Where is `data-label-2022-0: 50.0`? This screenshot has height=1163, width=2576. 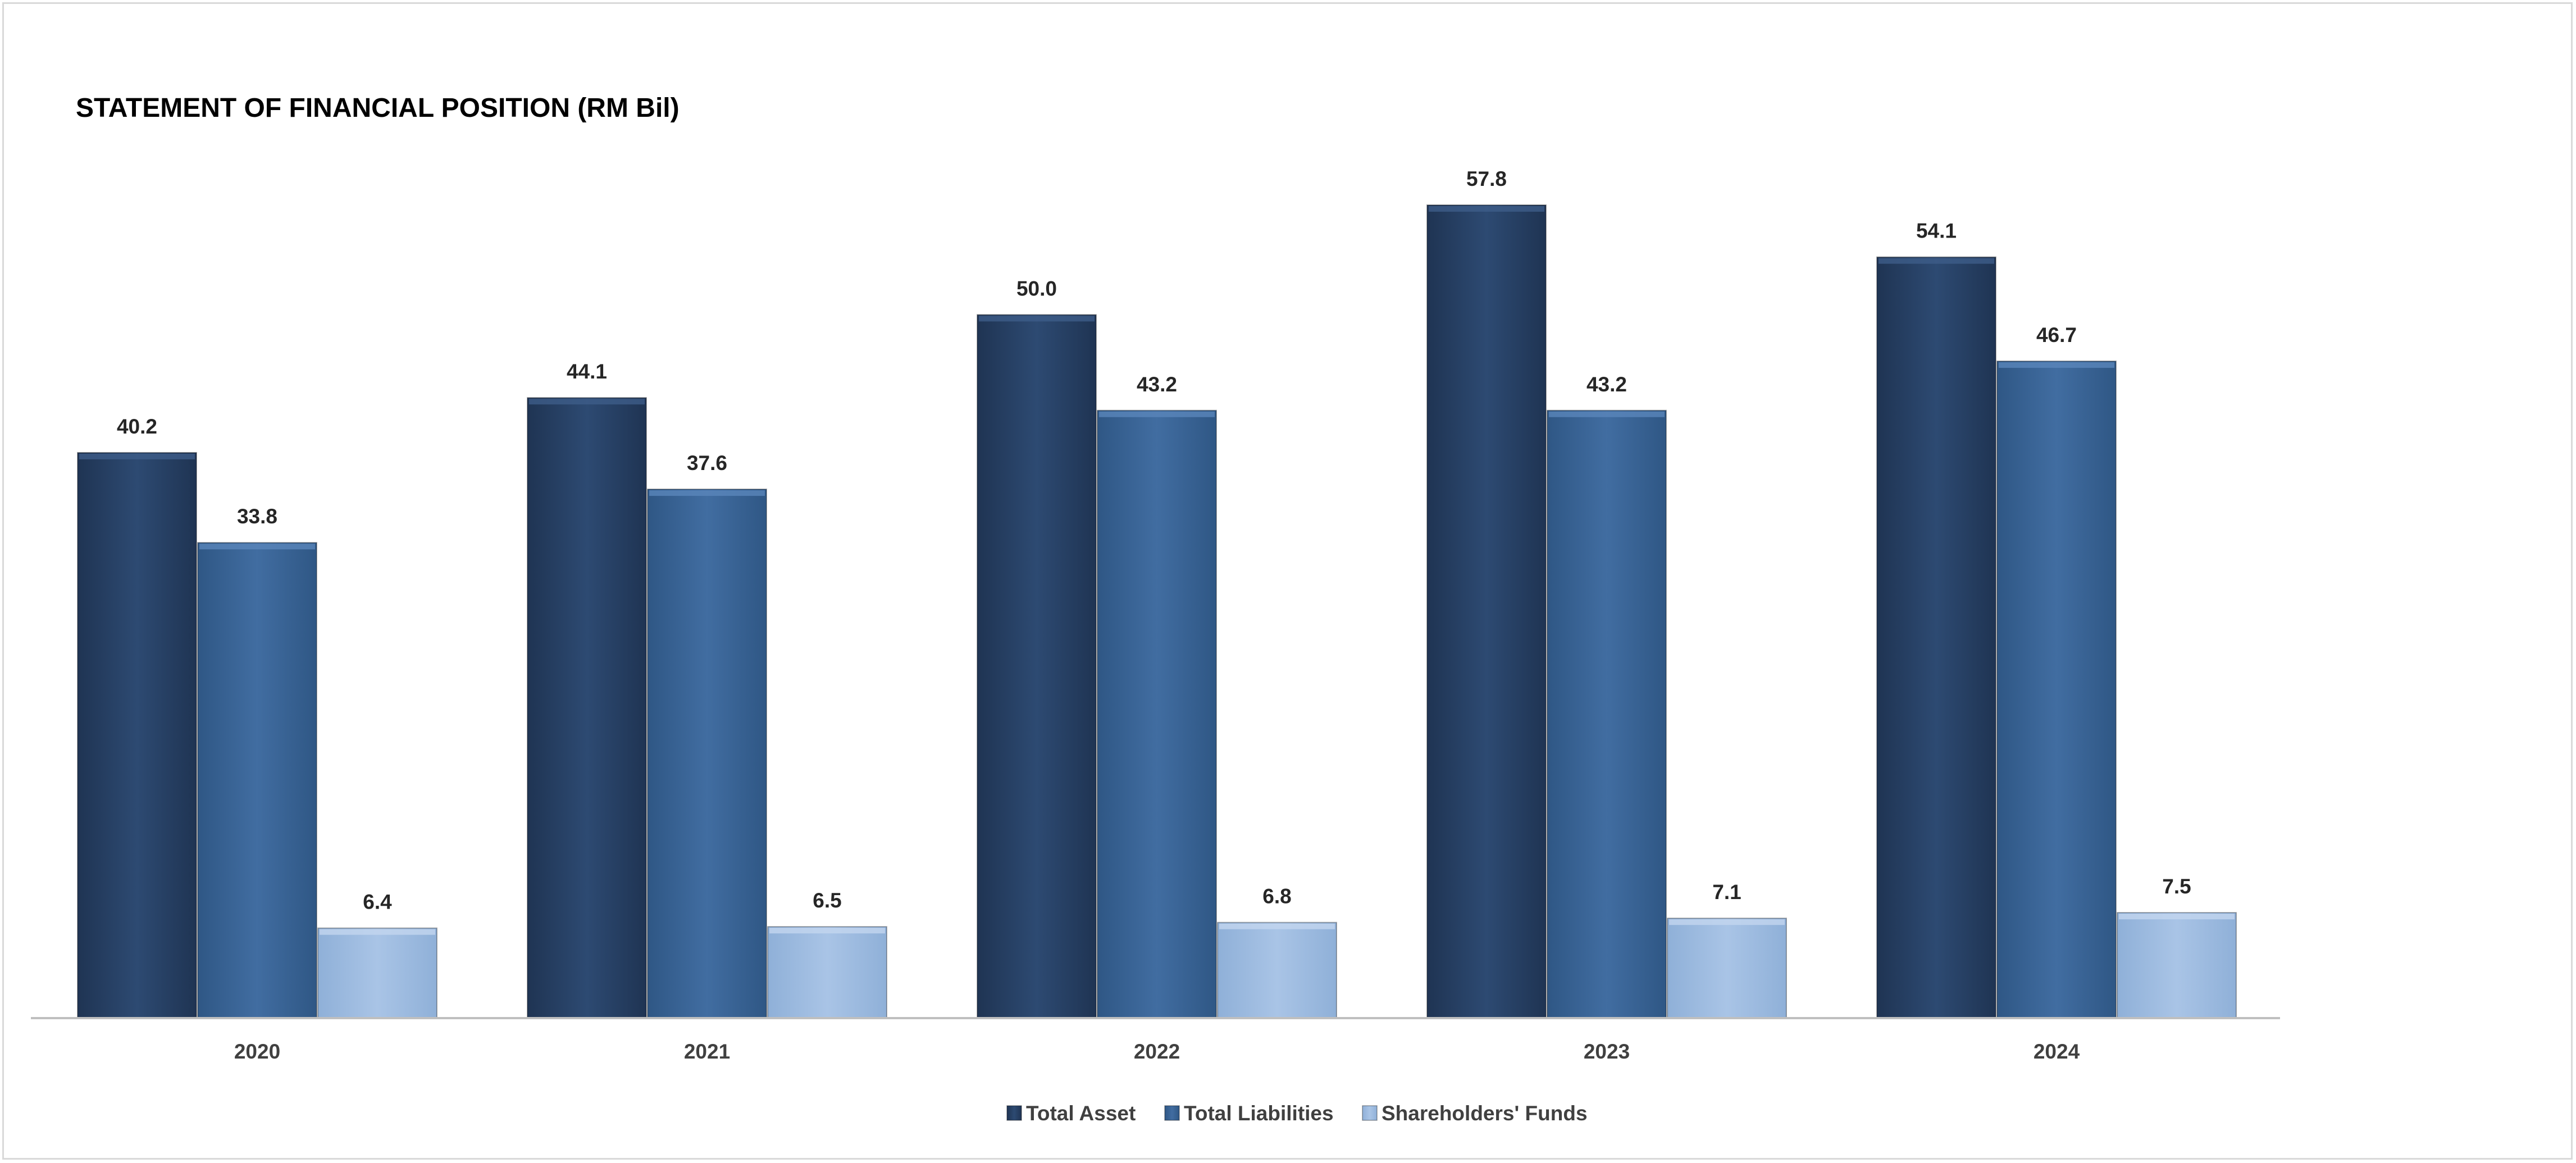
data-label-2022-0: 50.0 is located at coordinates (1036, 288).